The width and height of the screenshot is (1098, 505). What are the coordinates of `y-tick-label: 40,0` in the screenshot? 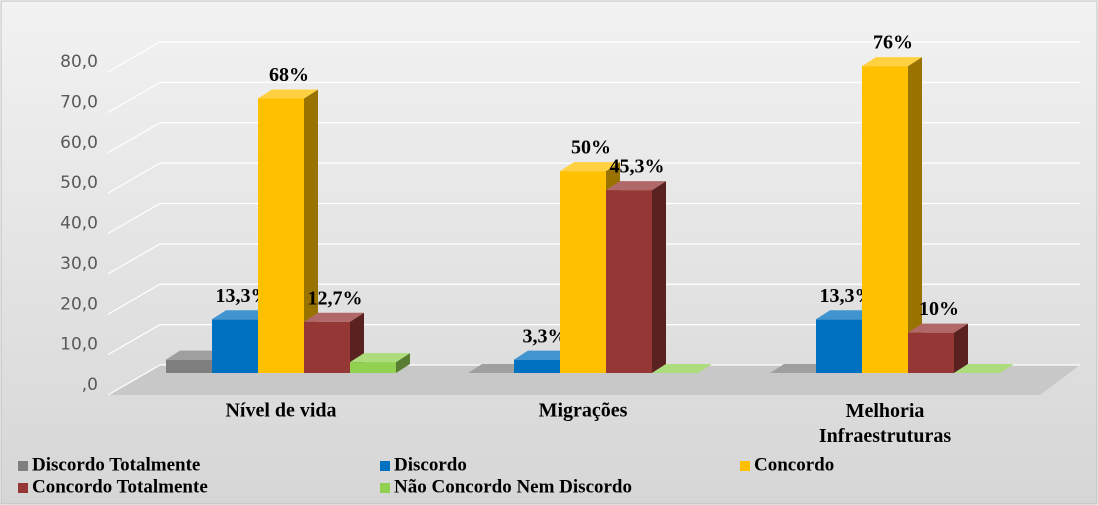 It's located at (79, 224).